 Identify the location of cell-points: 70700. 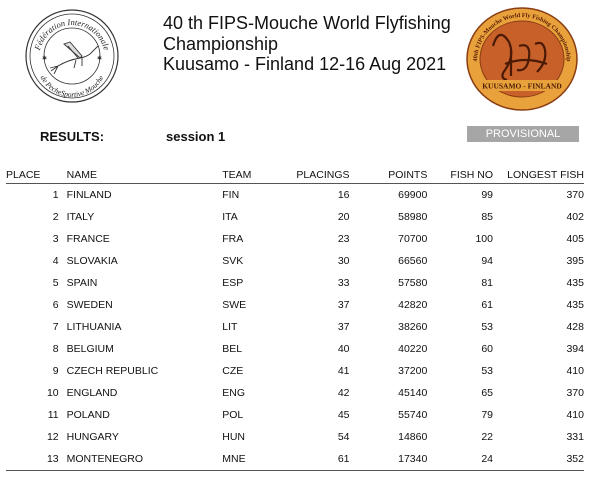
(413, 239).